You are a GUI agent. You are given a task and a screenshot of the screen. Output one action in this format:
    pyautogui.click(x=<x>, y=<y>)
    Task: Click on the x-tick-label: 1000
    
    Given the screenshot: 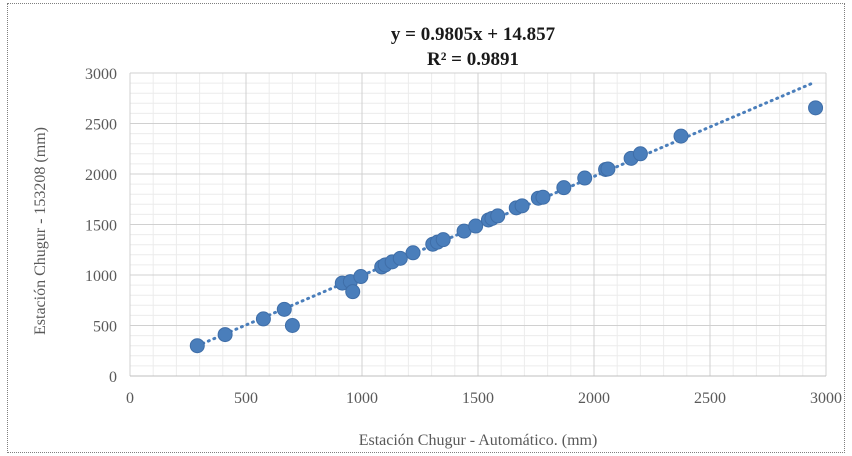 What is the action you would take?
    pyautogui.click(x=362, y=398)
    